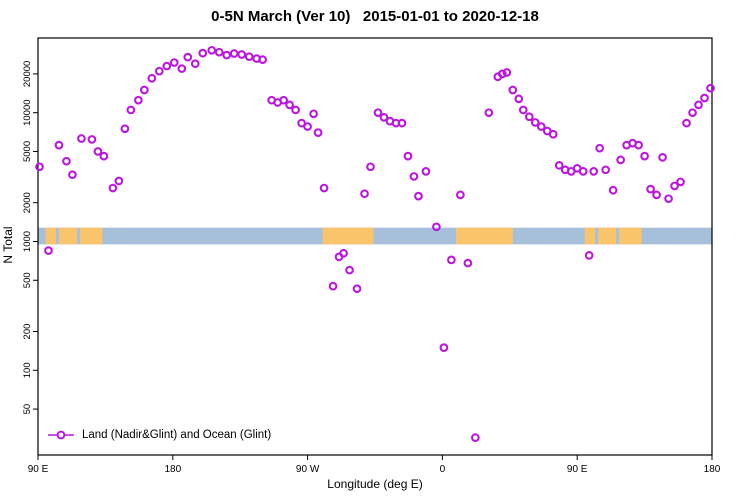 The width and height of the screenshot is (750, 500). Describe the element at coordinates (375, 484) in the screenshot. I see `x-axis-title: Longitude (deg E)` at that location.